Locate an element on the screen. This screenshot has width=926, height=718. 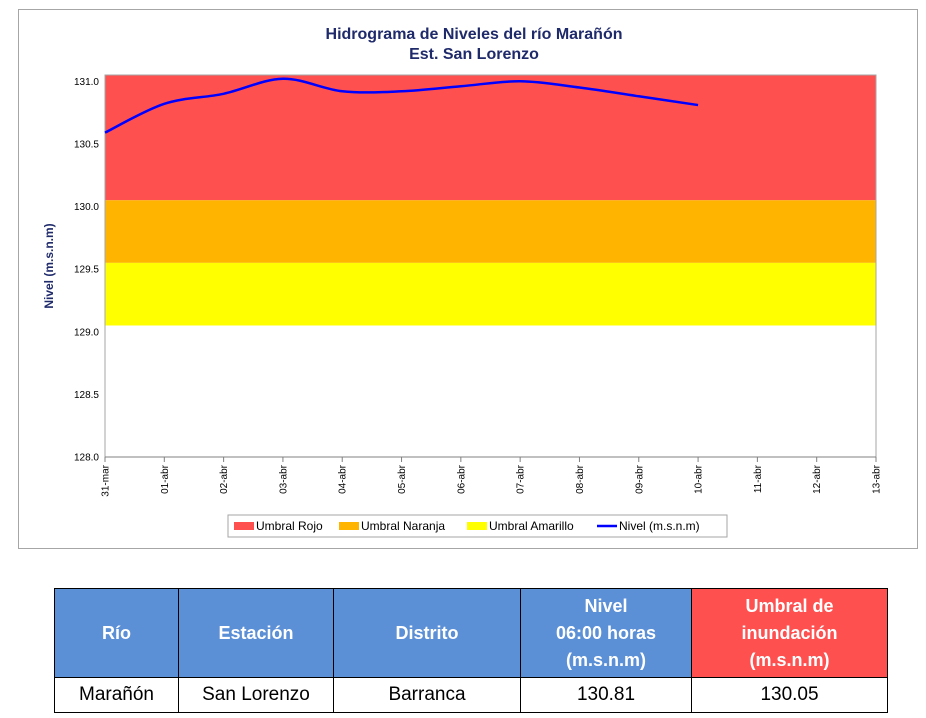
x-tick-label: 01-abr is located at coordinates (165, 479).